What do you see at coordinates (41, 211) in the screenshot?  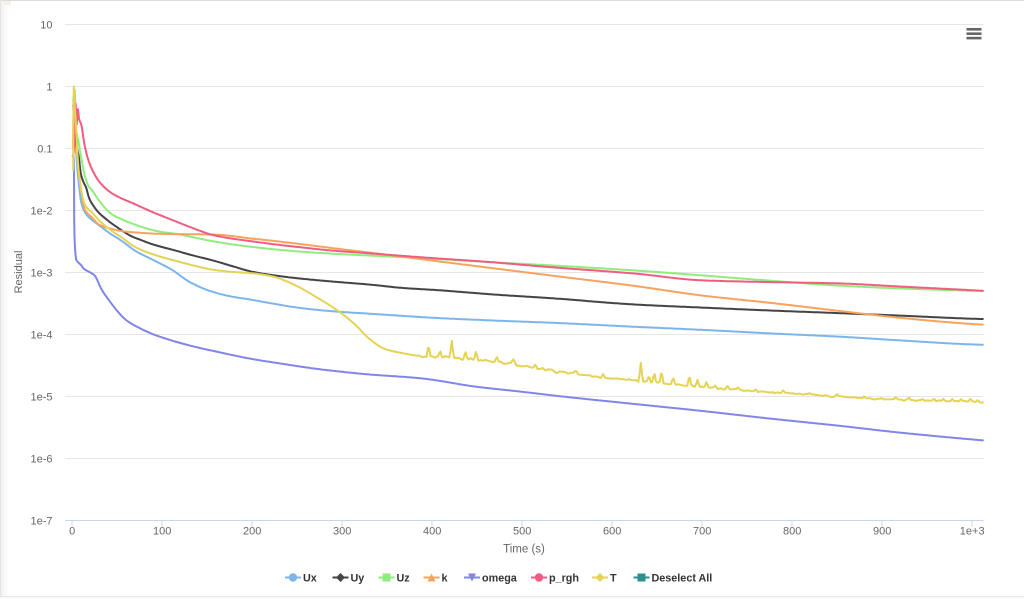 I see `svg-text: 1e-2` at bounding box center [41, 211].